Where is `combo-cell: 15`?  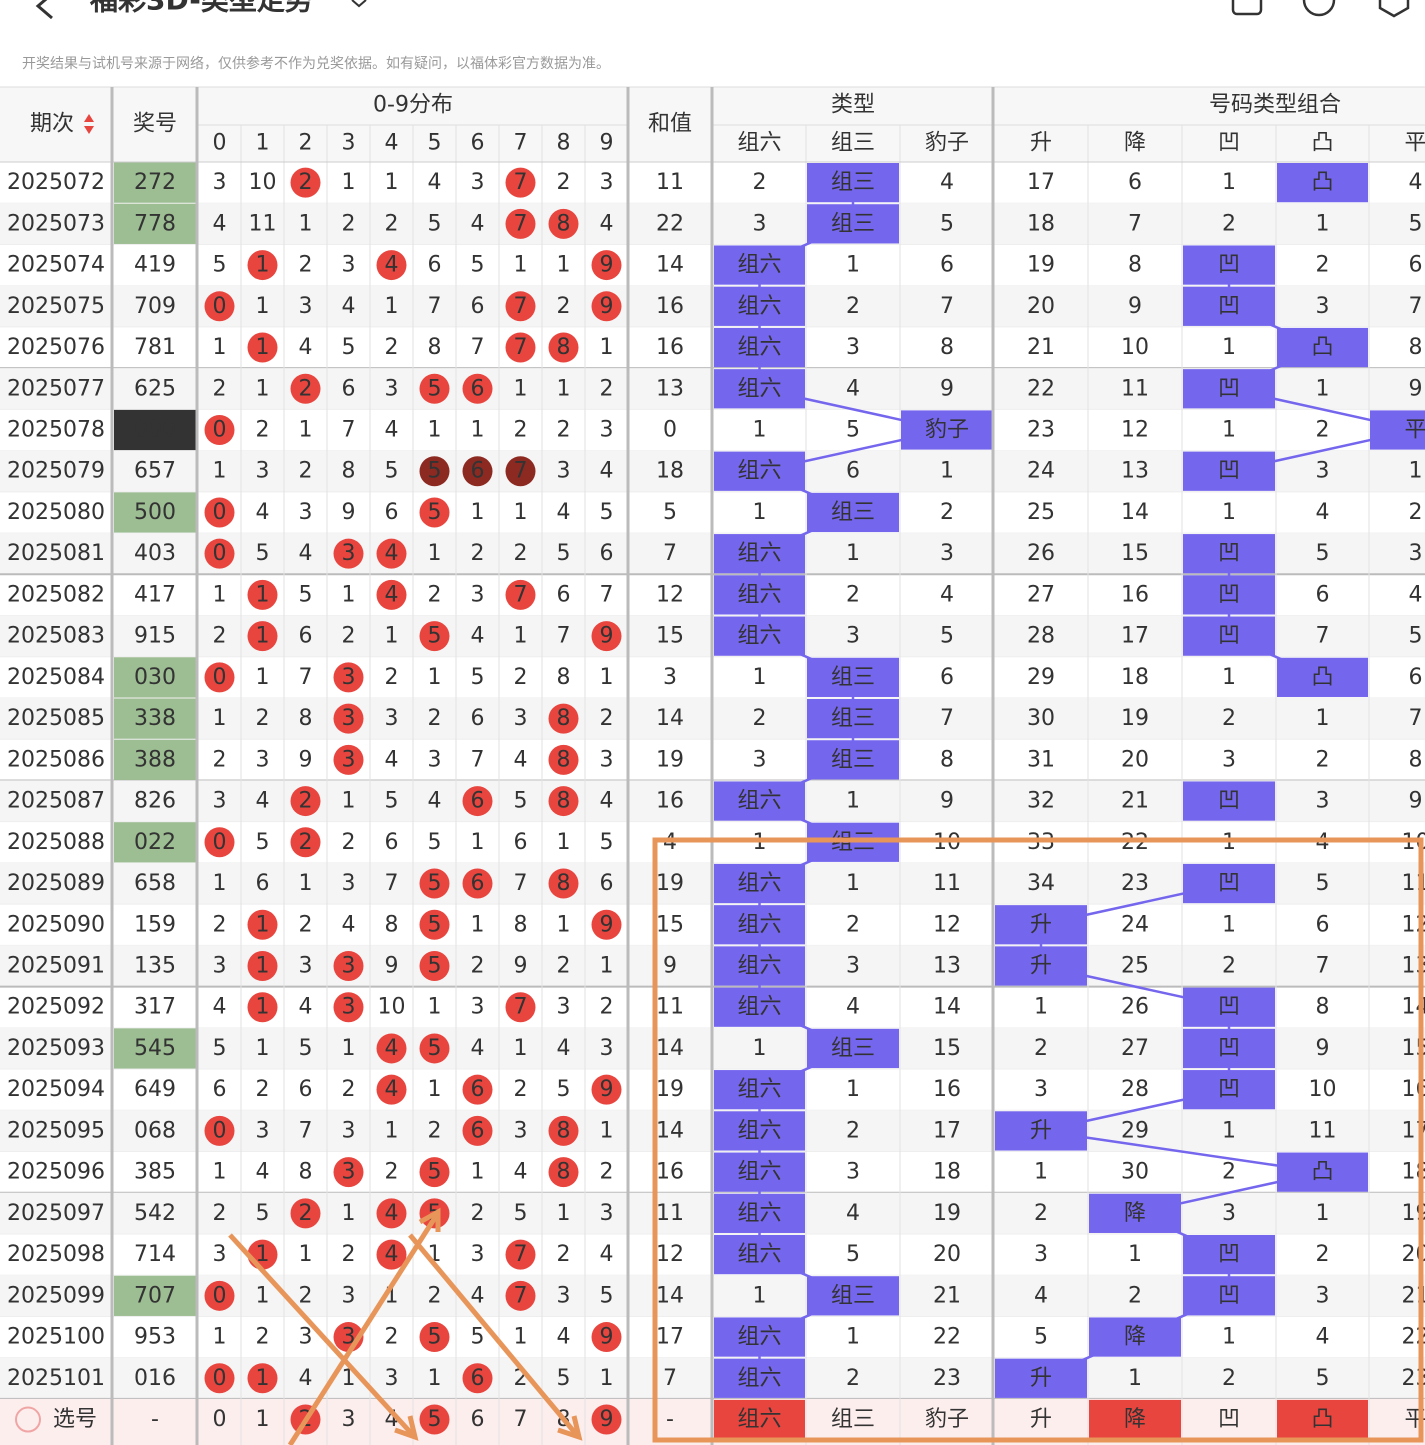 combo-cell: 15 is located at coordinates (1135, 553).